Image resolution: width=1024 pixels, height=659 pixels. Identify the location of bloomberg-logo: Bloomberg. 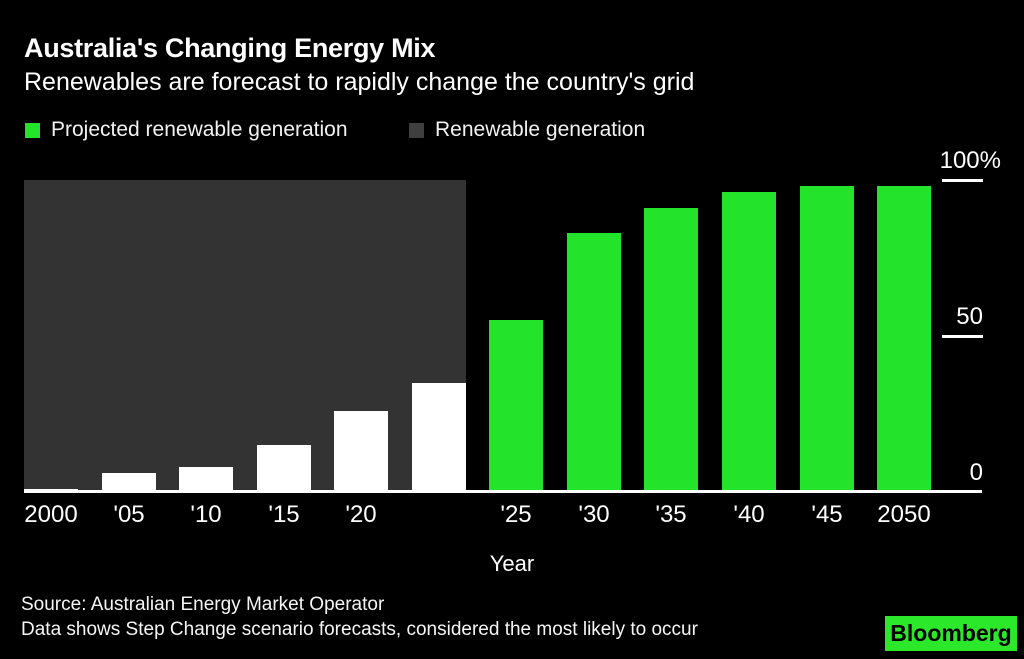
(951, 633).